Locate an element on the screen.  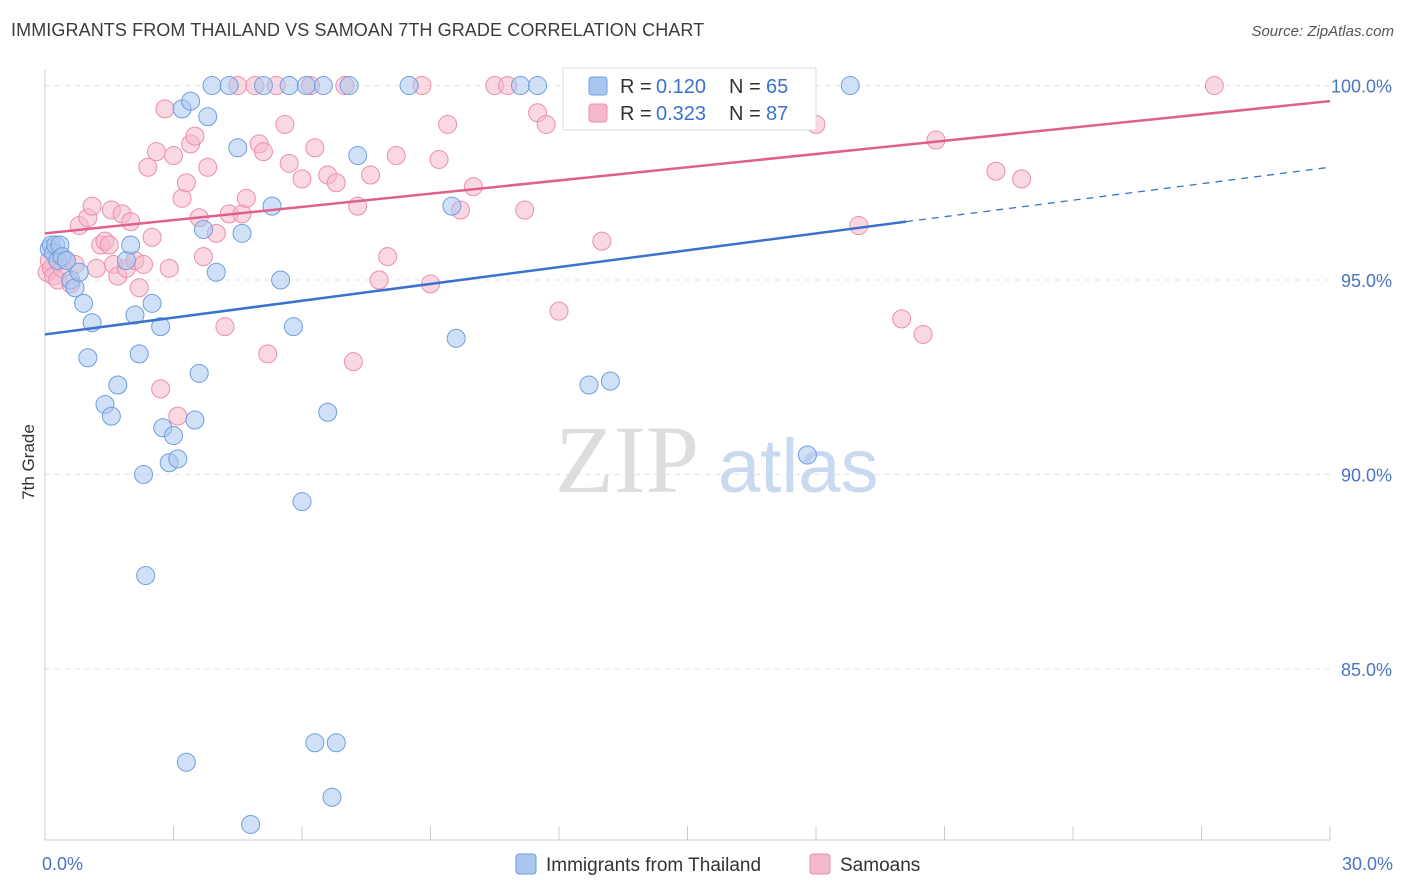
stats-r-label-2: R = is located at coordinates (636, 114).